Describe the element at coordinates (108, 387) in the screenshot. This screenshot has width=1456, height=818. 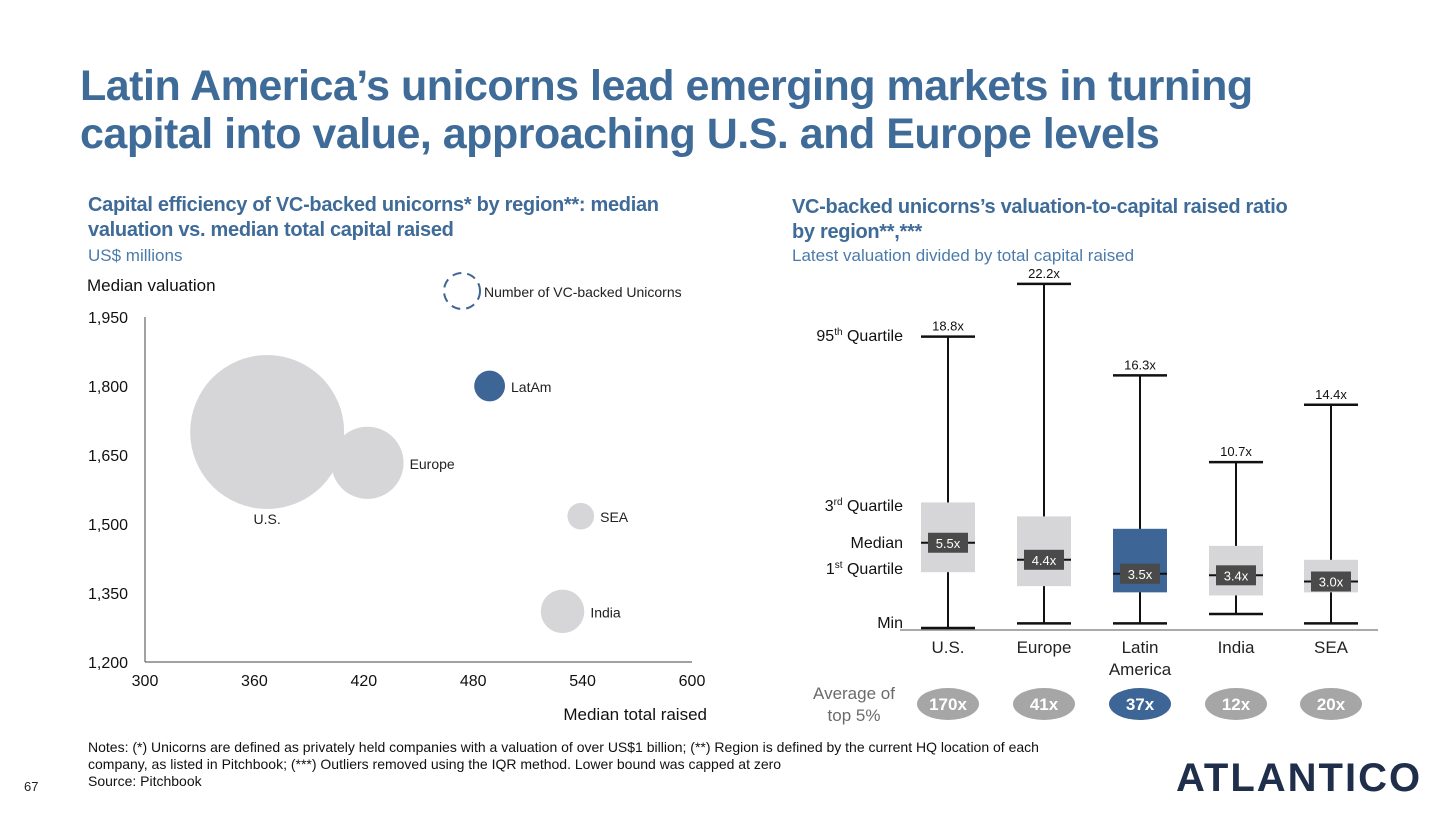
I see `y-tick-label: 1,800` at that location.